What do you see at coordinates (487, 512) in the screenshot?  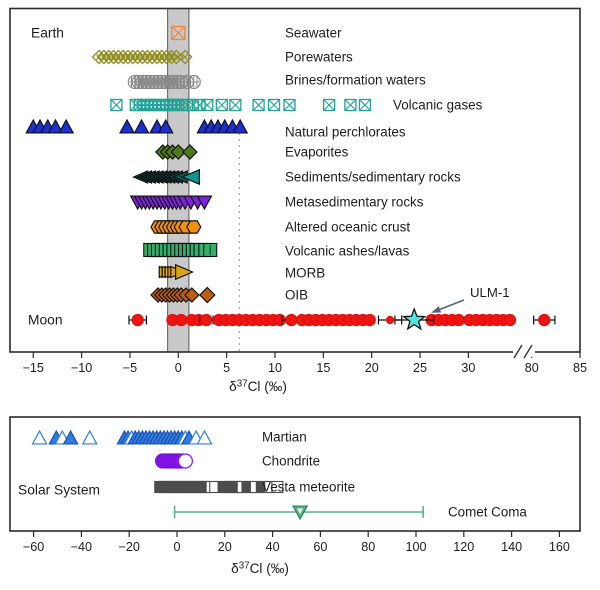 I see `series-label-comet-coma: Comet Coma` at bounding box center [487, 512].